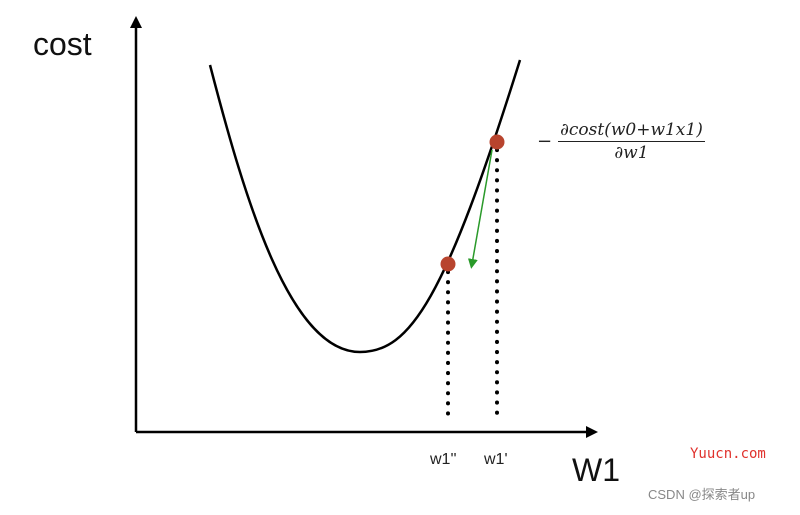 Image resolution: width=800 pixels, height=515 pixels. I want to click on point-w1-current, so click(497, 142).